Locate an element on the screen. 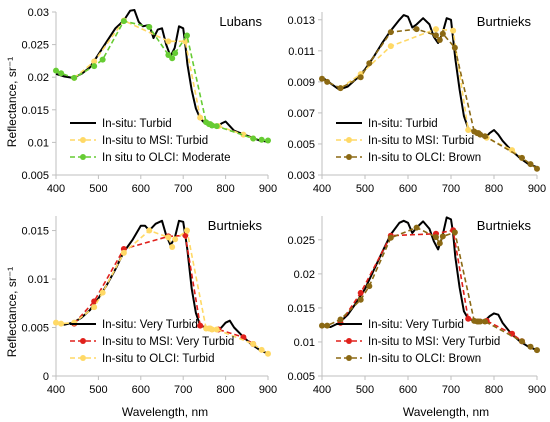 Image resolution: width=550 pixels, height=422 pixels. x-axis-label-left: Wavelength, nm is located at coordinates (165, 412).